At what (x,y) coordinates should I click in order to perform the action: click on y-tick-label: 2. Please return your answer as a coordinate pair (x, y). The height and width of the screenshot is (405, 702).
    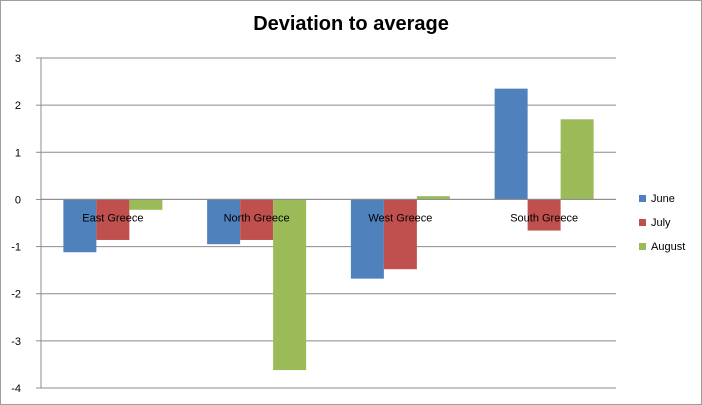
    Looking at the image, I should click on (18, 106).